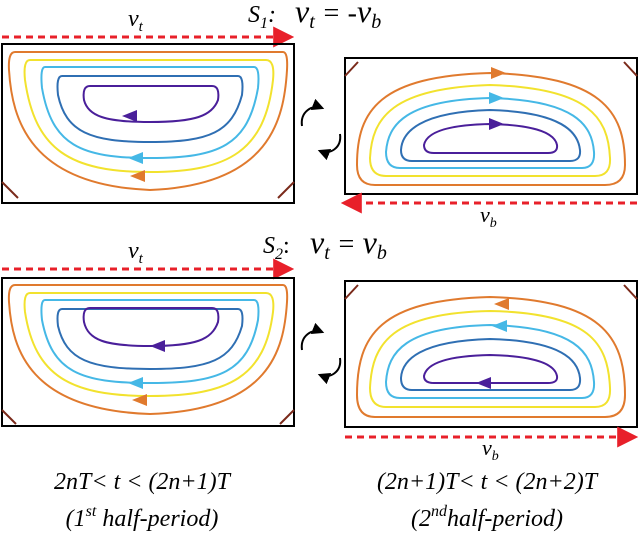  I want to click on eq-rhs-sub: b, so click(376, 22).